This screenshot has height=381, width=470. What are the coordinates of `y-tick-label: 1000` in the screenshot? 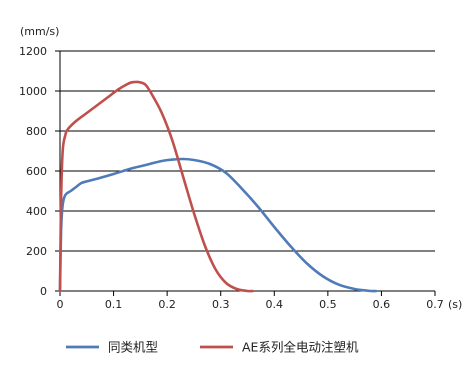 It's located at (33, 91).